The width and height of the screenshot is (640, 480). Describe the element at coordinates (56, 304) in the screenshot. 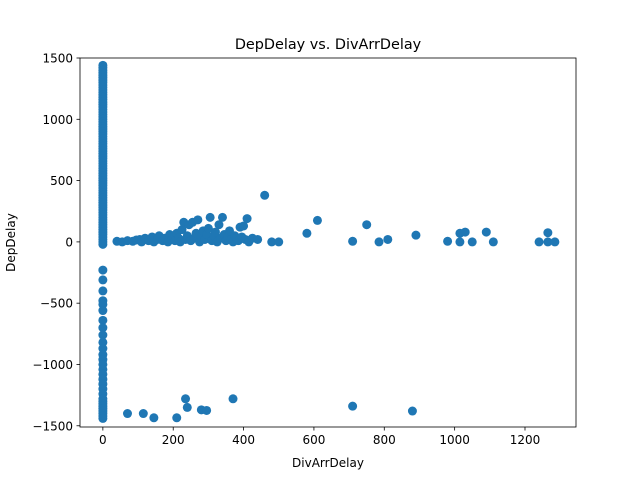

I see `y-tick-label: −500` at that location.